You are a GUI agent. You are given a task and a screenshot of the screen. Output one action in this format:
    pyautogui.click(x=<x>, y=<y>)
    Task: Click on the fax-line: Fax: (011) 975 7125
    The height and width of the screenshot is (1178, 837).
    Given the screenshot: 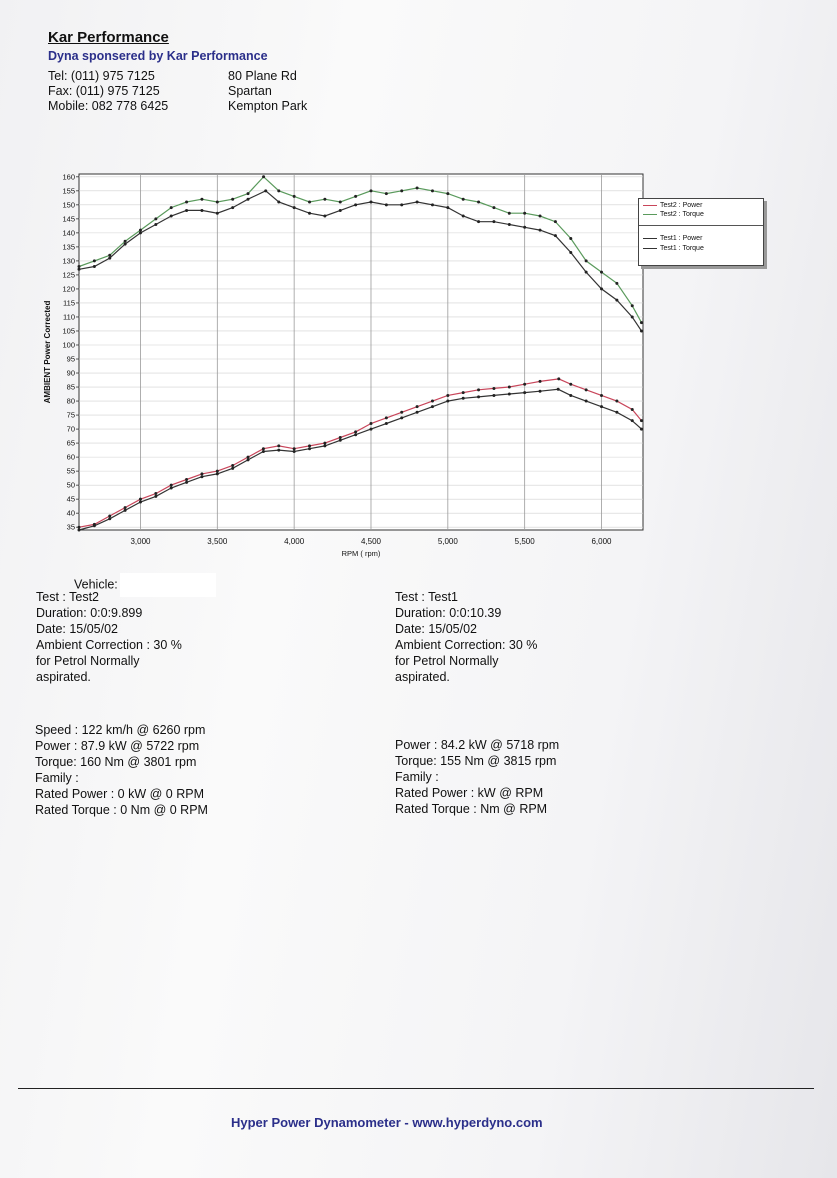 What is the action you would take?
    pyautogui.click(x=104, y=91)
    